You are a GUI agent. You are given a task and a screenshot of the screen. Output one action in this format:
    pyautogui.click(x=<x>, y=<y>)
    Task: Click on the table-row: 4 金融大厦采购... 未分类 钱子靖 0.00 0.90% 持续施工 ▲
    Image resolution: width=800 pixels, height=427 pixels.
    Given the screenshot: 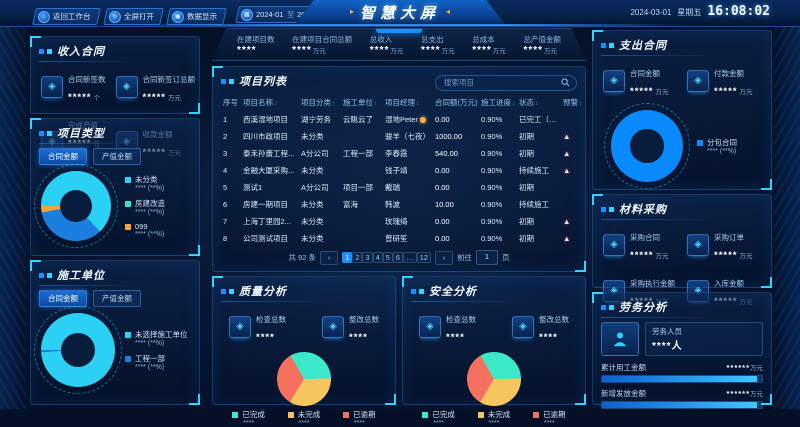 What is the action you would take?
    pyautogui.click(x=401, y=170)
    